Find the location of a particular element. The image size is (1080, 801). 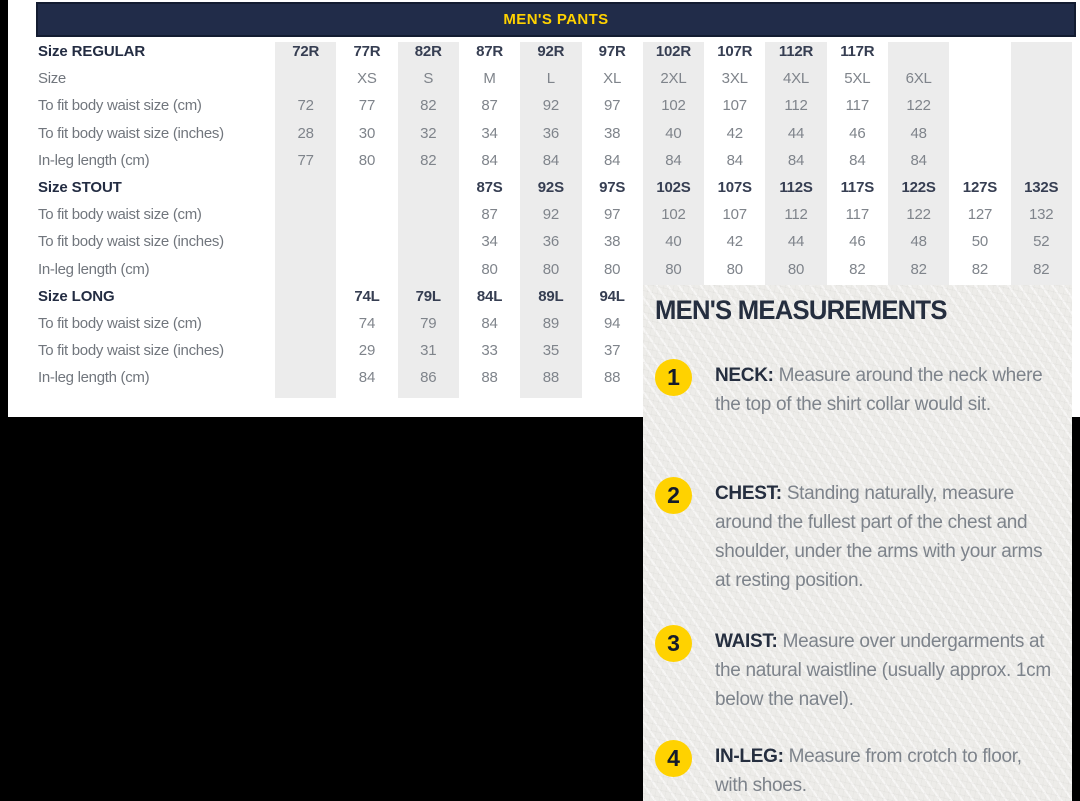

size-cell: 2XL is located at coordinates (673, 79).